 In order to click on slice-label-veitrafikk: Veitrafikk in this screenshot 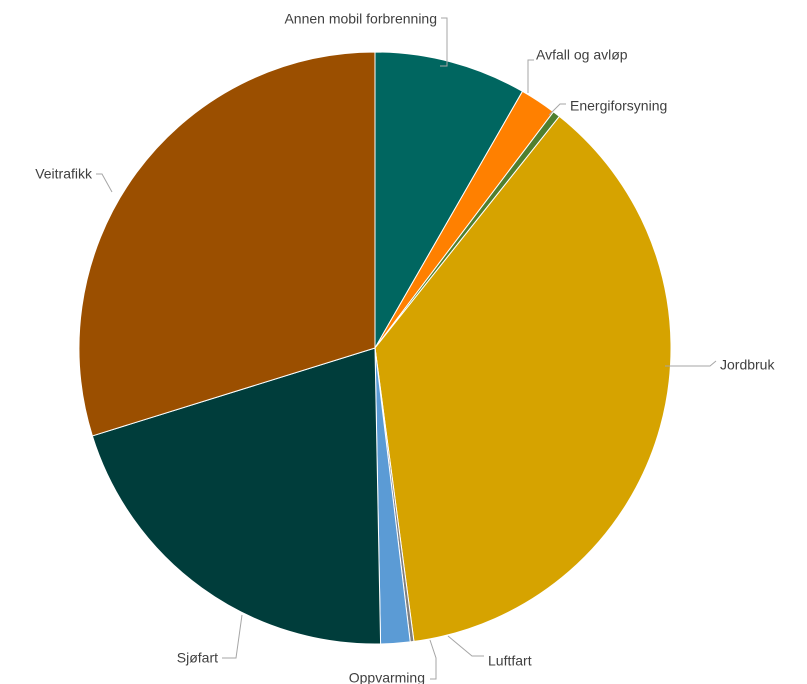, I will do `click(64, 174)`.